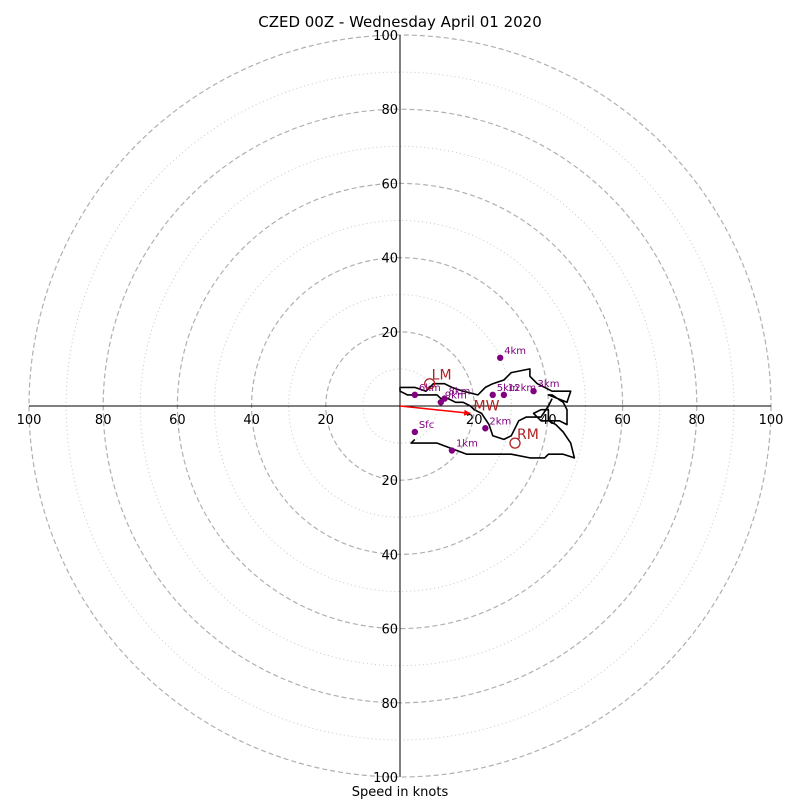  Describe the element at coordinates (400, 22) in the screenshot. I see `chart-title: CZED 00Z - Wednesday April 01 2020` at that location.